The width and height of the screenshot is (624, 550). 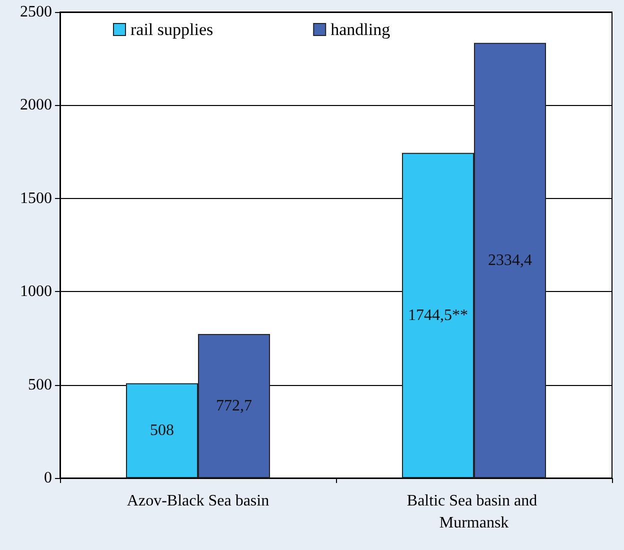 What do you see at coordinates (510, 260) in the screenshot?
I see `data-label: 2334,4` at bounding box center [510, 260].